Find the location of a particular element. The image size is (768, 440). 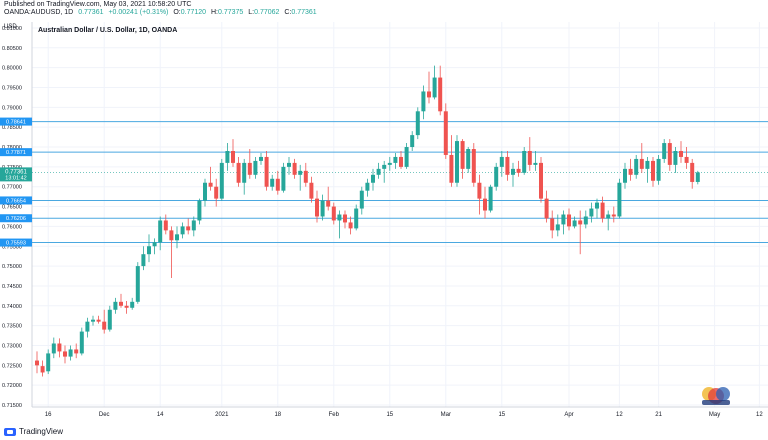

current-price: 0.77361 is located at coordinates (16, 172).